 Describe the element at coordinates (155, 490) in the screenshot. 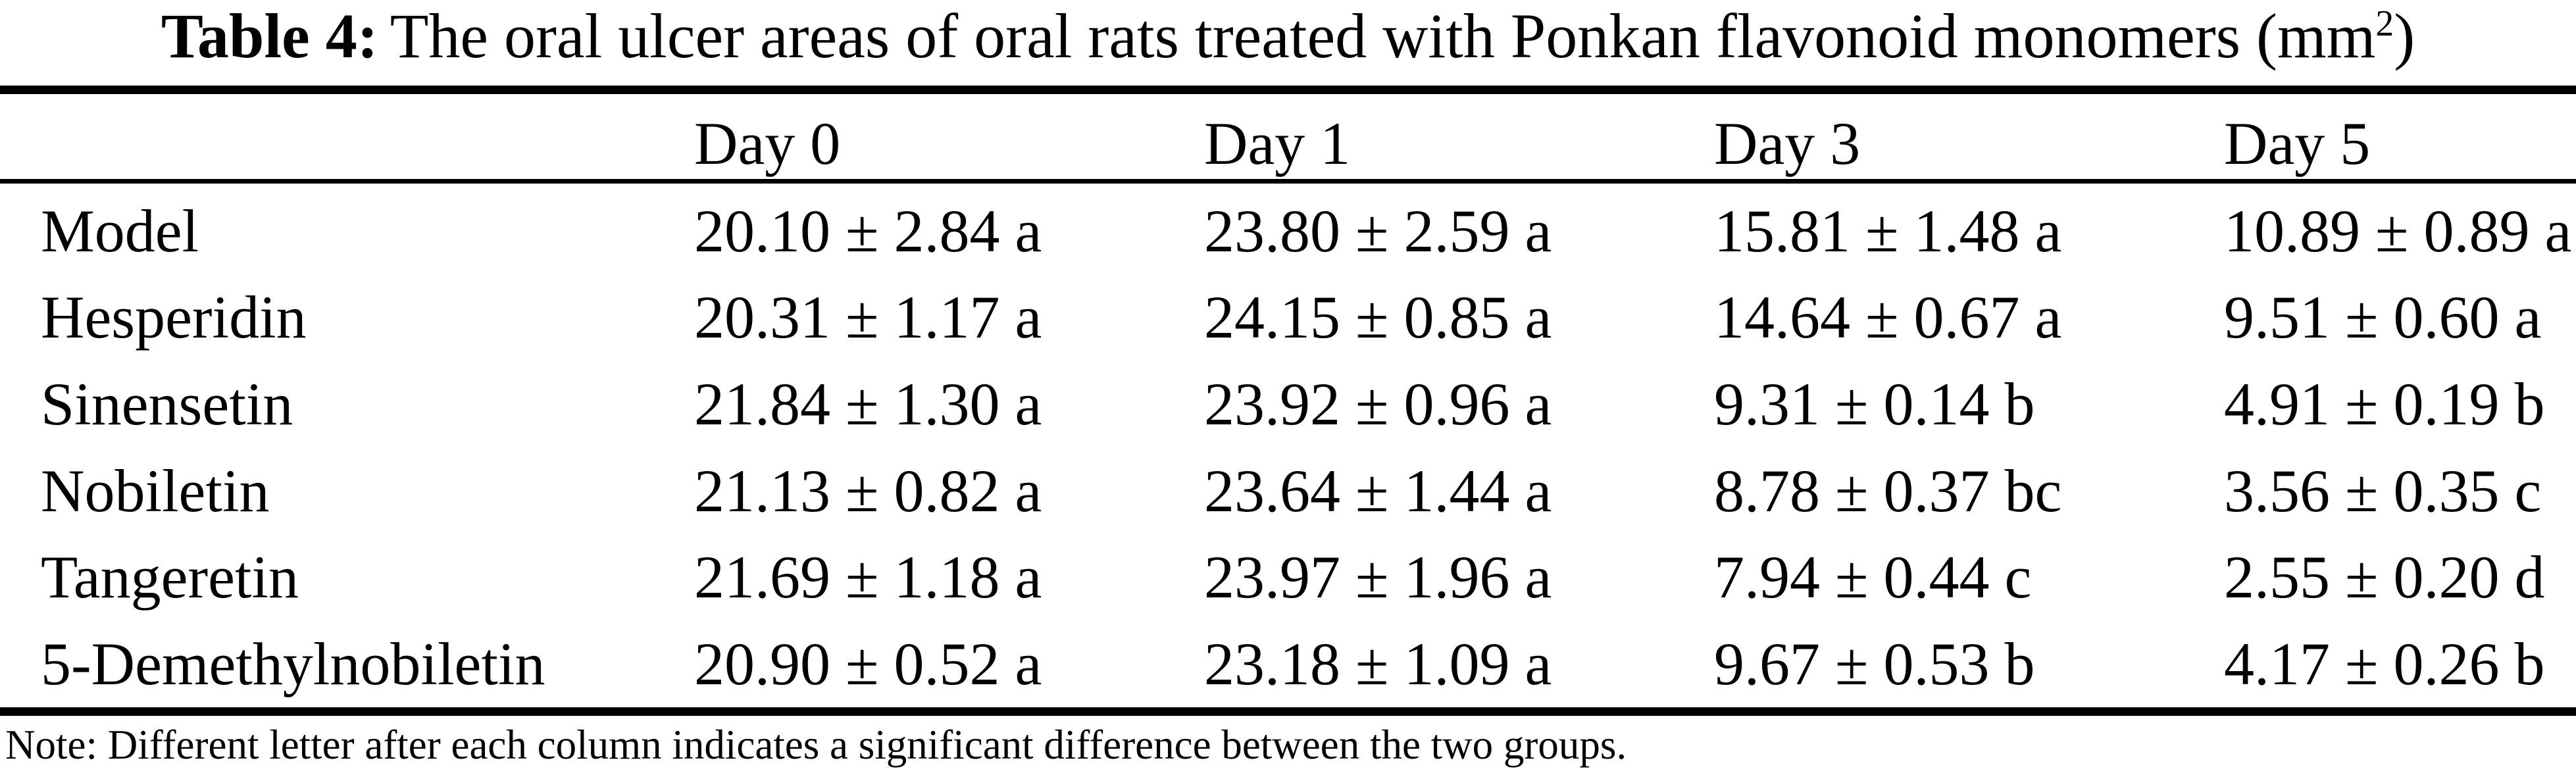

I see `row-label: Nobiletin` at that location.